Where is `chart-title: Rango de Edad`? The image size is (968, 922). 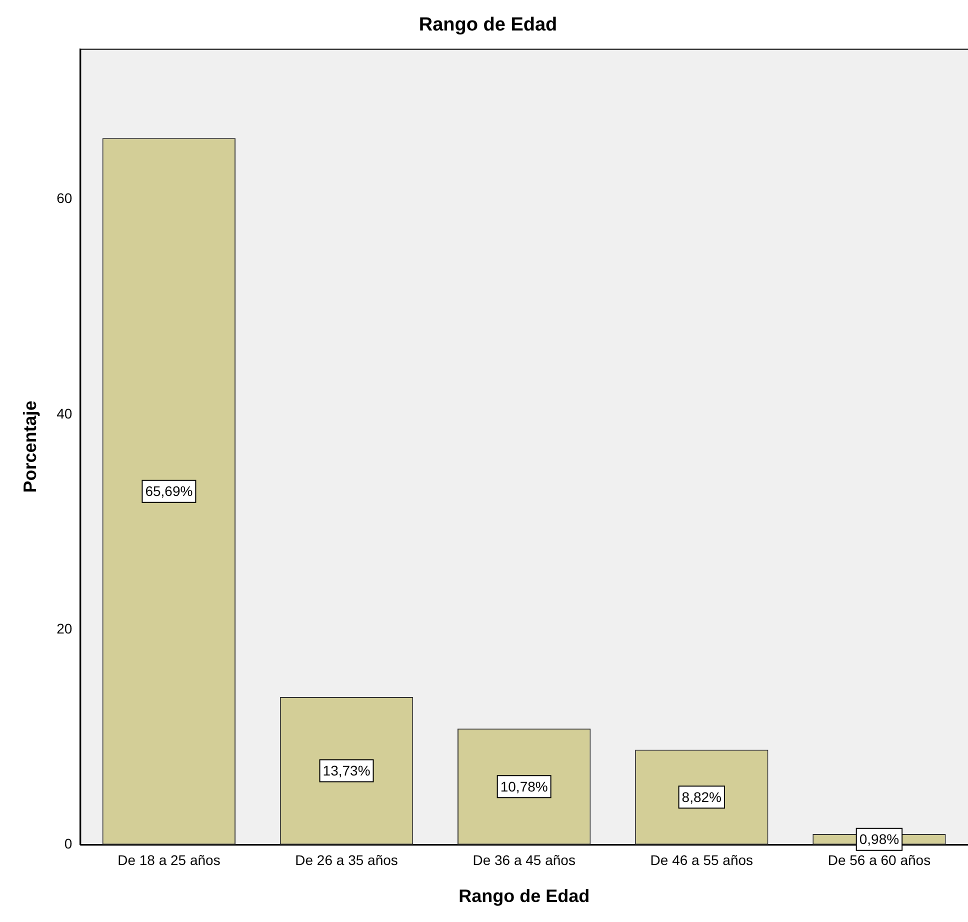 chart-title: Rango de Edad is located at coordinates (488, 25).